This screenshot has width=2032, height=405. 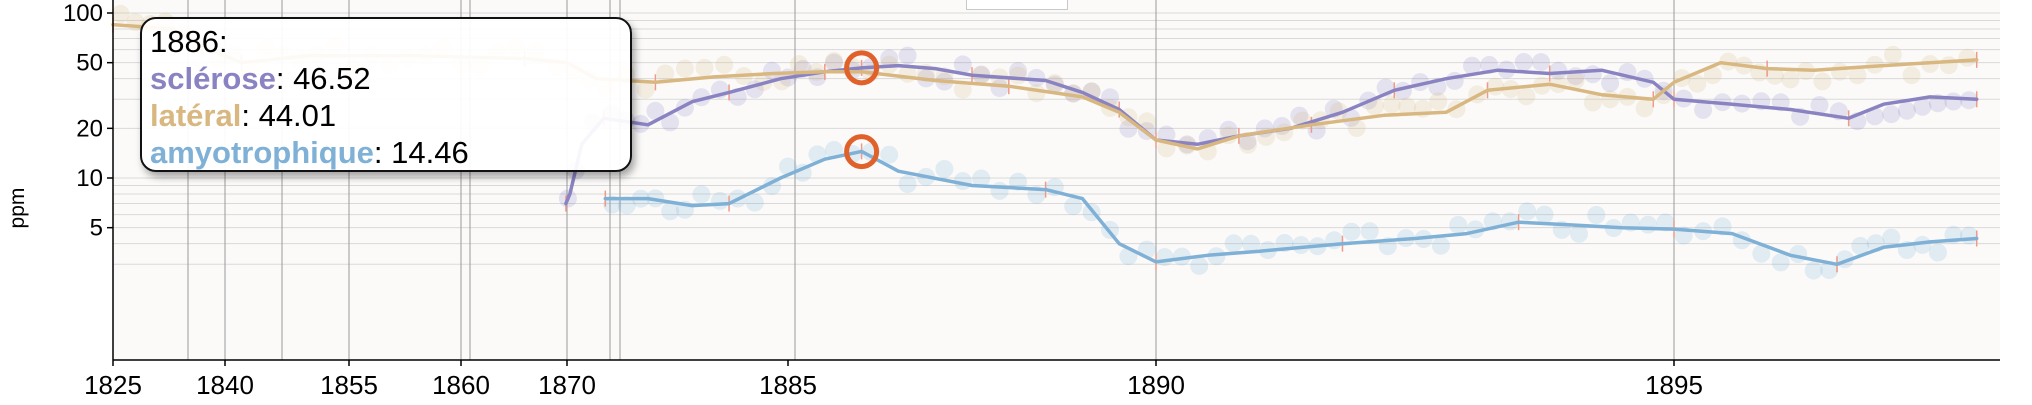 I want to click on highlight-markers, so click(x=862, y=110).